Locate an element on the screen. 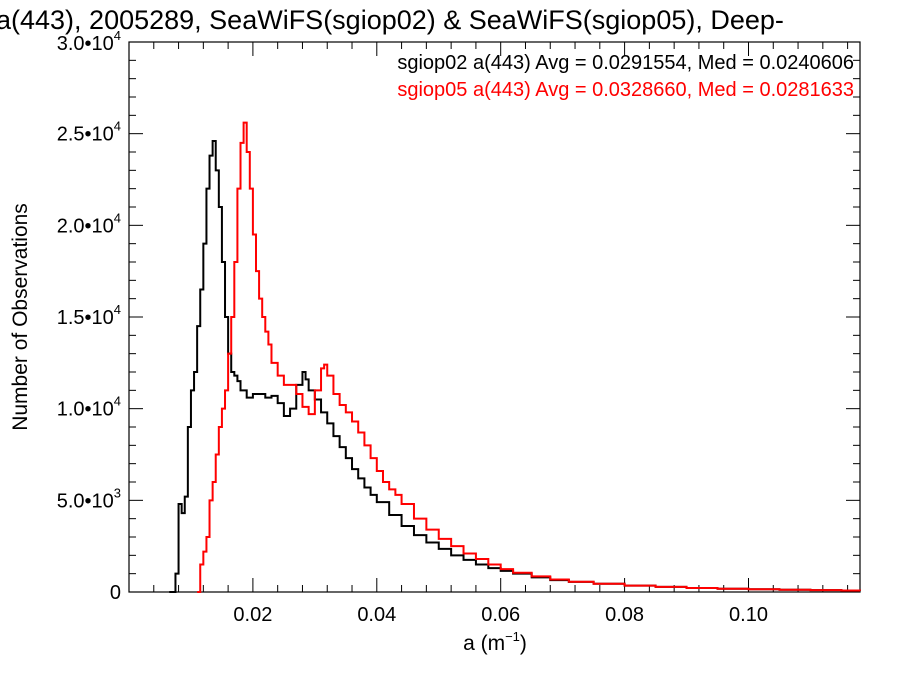  y-tick-label-base: 3.0•10 is located at coordinates (85, 44).